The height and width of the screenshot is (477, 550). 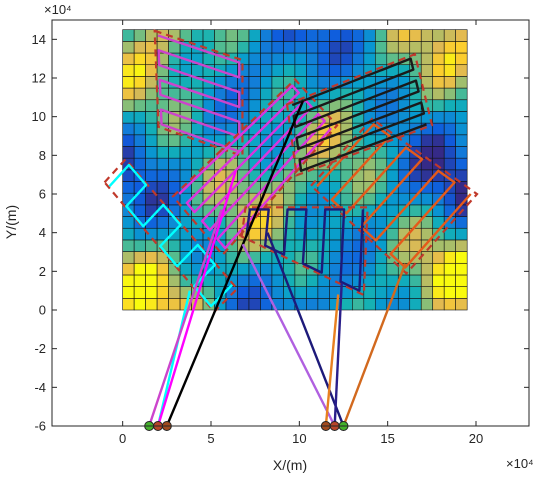 What do you see at coordinates (11, 222) in the screenshot?
I see `y-axis-label: Y/(m)` at bounding box center [11, 222].